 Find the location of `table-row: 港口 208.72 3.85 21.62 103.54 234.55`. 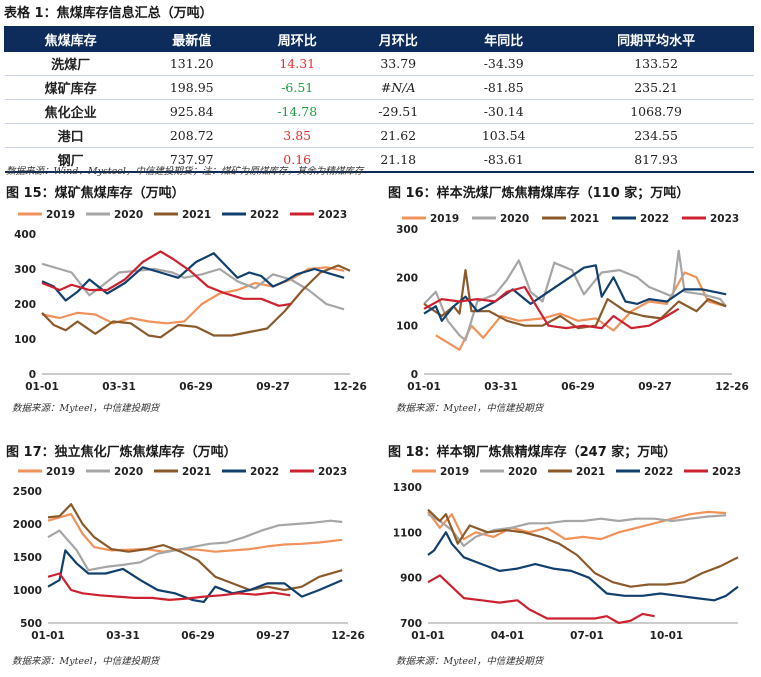

table-row: 港口 208.72 3.85 21.62 103.54 234.55 is located at coordinates (379, 135).